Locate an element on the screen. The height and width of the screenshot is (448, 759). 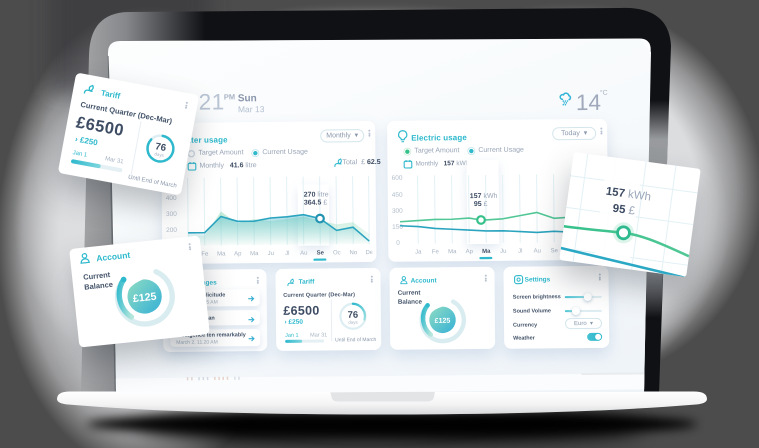
svg-text: Ja is located at coordinates (418, 253).